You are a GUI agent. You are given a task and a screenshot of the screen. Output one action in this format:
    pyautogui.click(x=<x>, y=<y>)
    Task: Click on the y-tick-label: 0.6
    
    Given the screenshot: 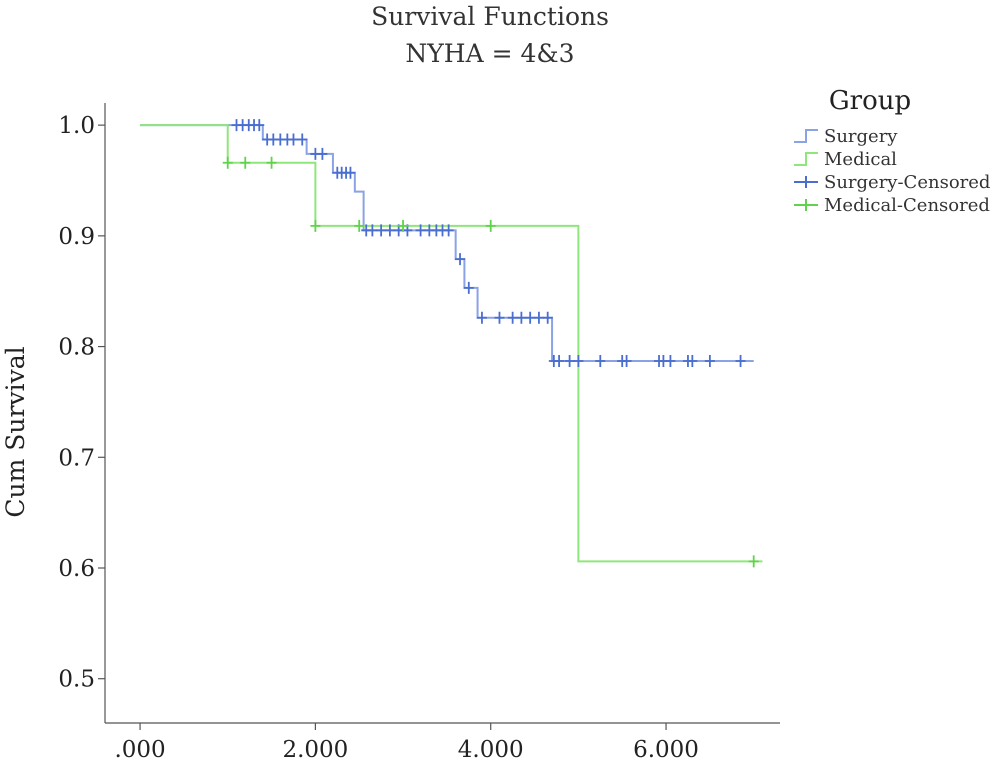 What is the action you would take?
    pyautogui.click(x=76, y=569)
    